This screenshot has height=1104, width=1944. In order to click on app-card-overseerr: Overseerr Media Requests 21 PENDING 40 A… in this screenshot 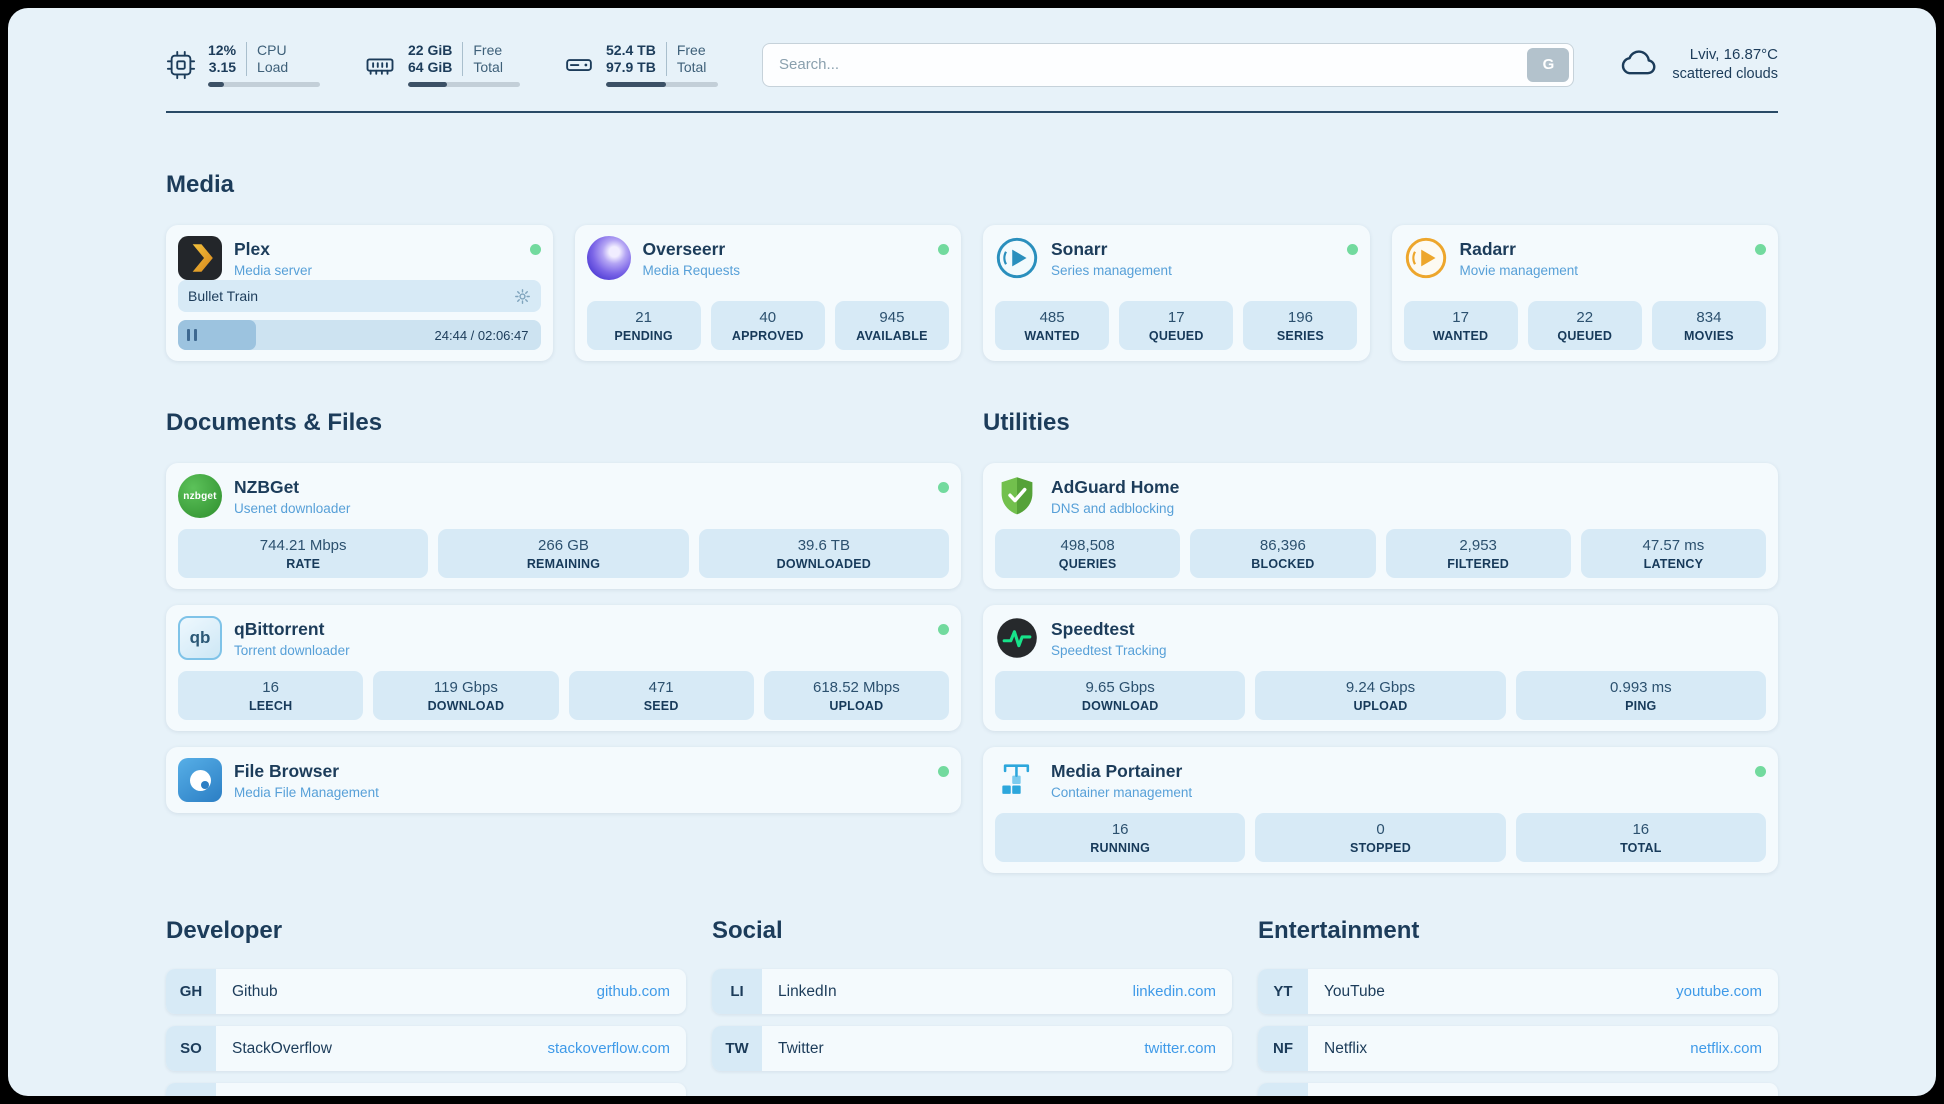, I will do `click(767, 293)`.